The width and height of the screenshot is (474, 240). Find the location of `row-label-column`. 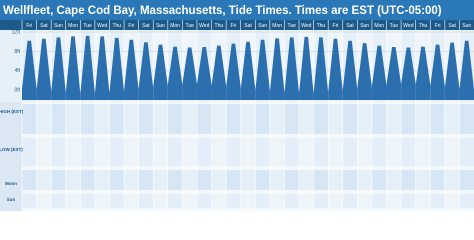

row-label-column is located at coordinates (11, 156).